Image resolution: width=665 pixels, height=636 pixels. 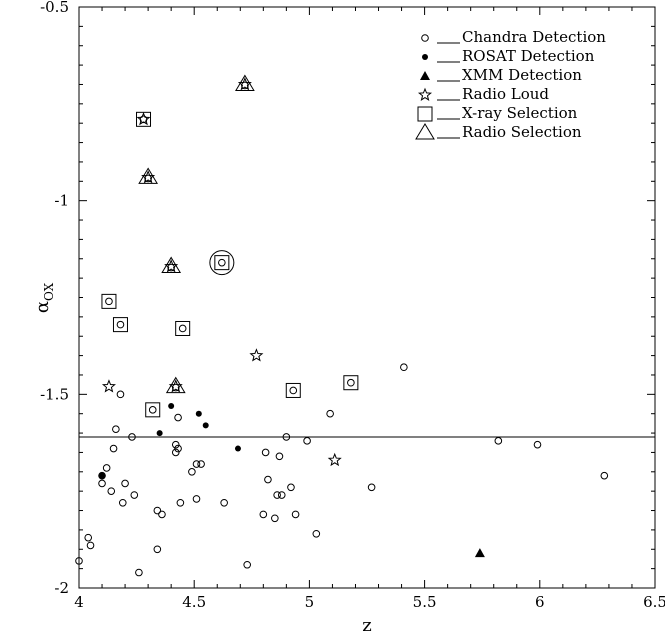 What do you see at coordinates (366, 625) in the screenshot?
I see `x-axis-title: z` at bounding box center [366, 625].